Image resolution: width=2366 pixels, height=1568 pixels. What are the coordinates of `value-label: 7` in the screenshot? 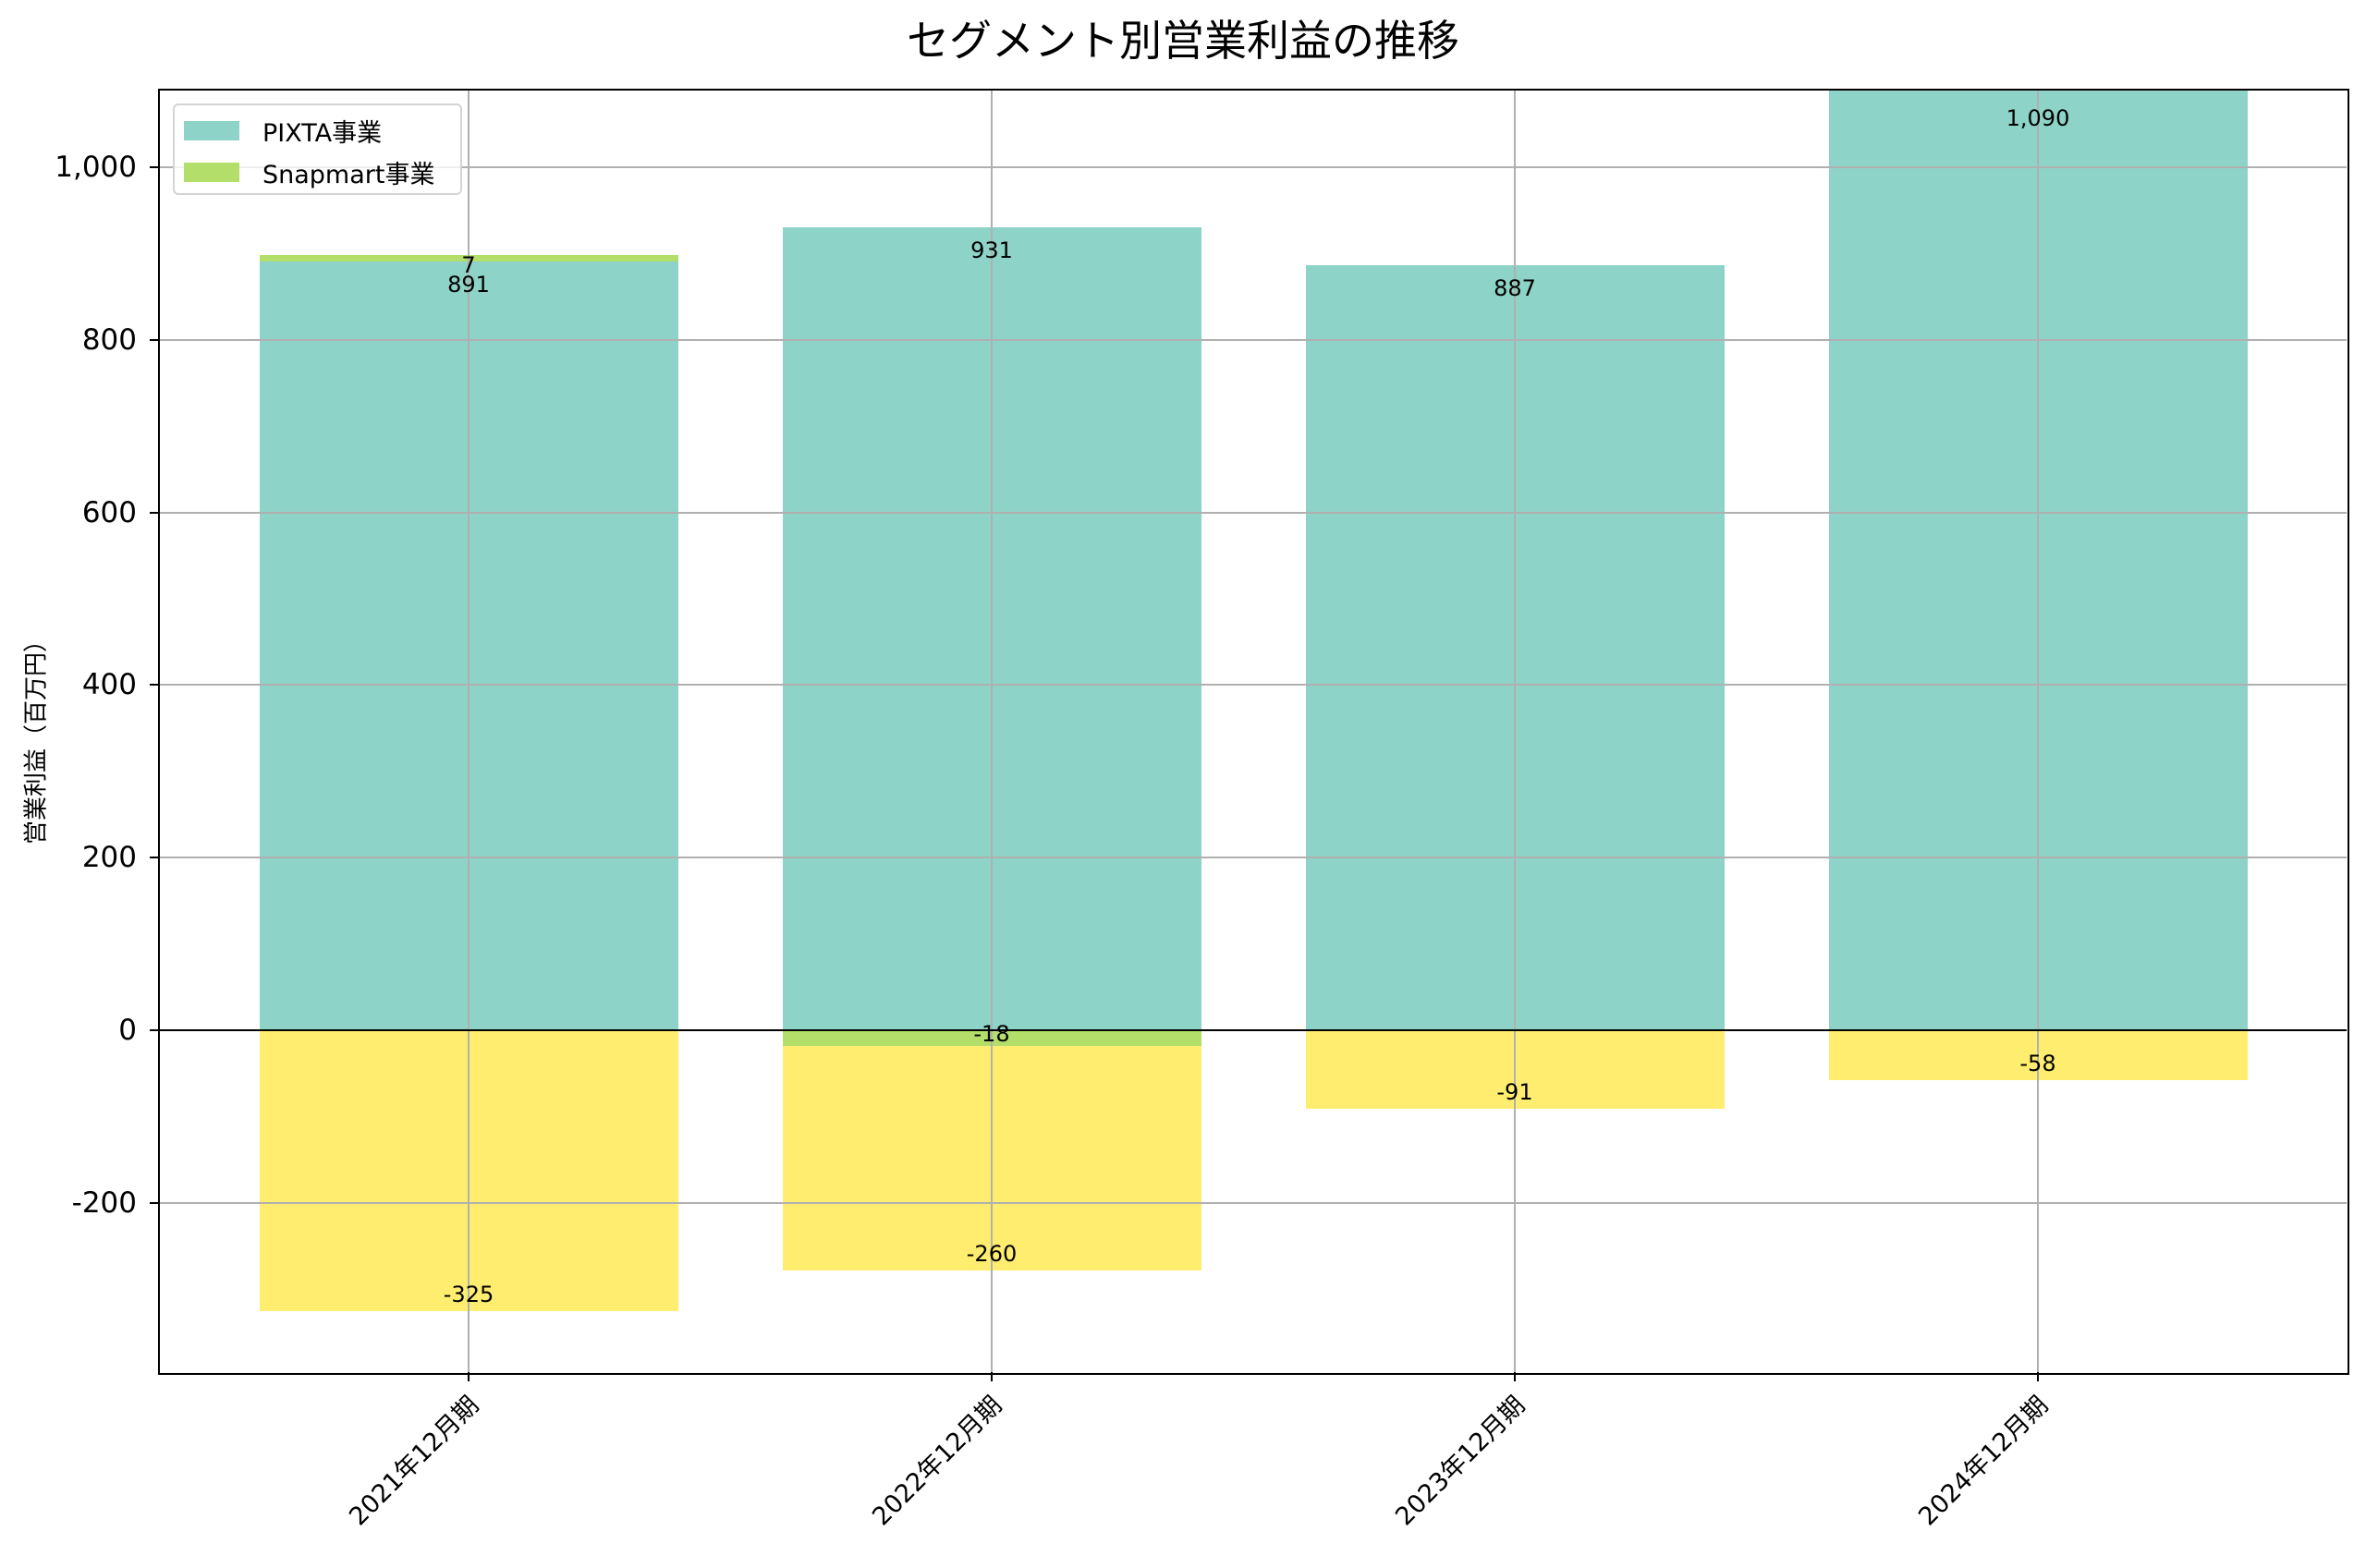 It's located at (468, 265).